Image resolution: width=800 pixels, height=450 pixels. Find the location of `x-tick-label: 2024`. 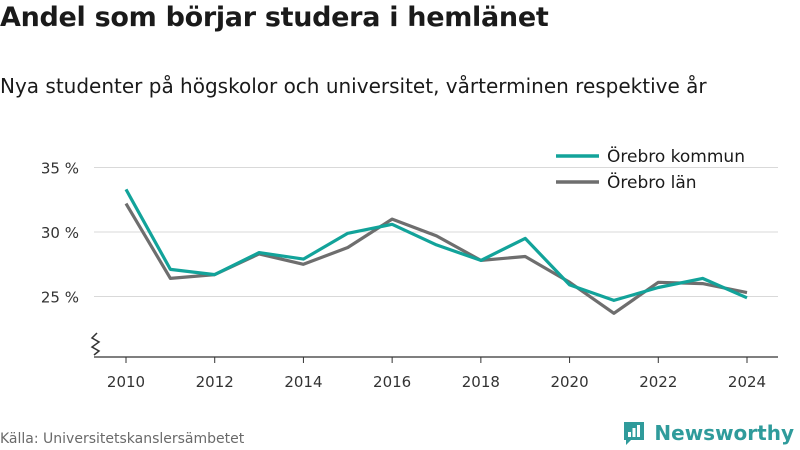

x-tick-label: 2024 is located at coordinates (747, 382).